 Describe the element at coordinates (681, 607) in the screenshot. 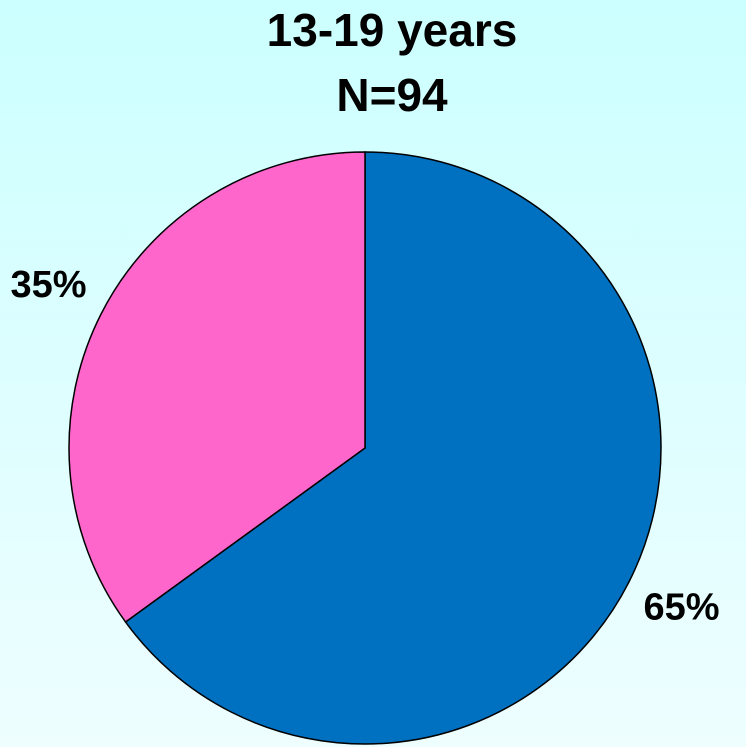

I see `data-label: 65%` at that location.